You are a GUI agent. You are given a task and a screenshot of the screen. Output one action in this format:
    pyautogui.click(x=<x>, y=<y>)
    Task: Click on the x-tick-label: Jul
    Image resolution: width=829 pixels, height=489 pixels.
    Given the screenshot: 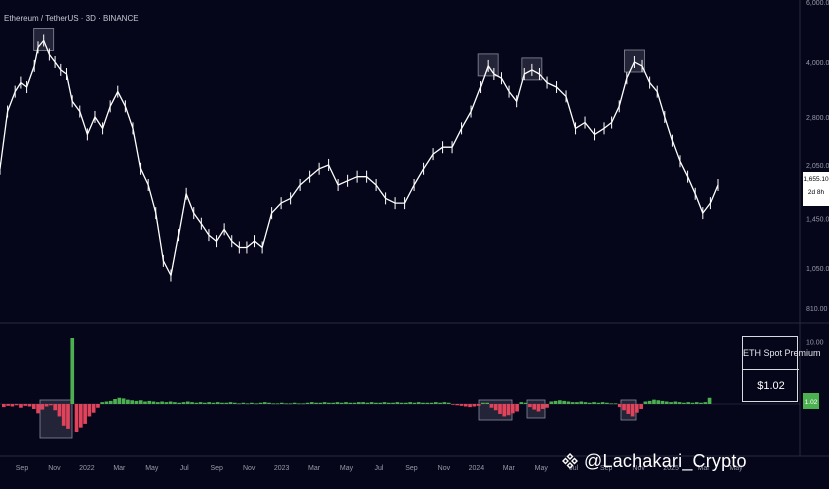 What is the action you would take?
    pyautogui.click(x=573, y=468)
    